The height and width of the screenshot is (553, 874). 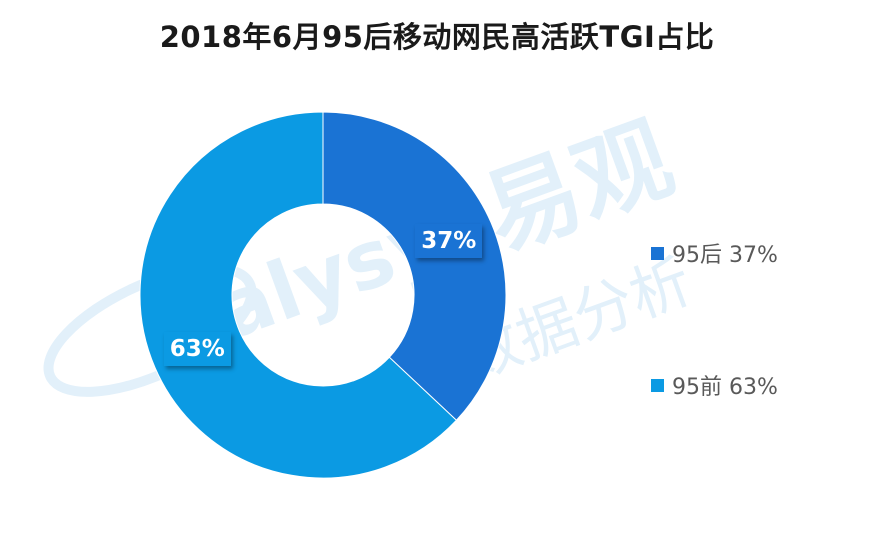 I want to click on legend-item-1: 95前 63%, so click(x=714, y=385).